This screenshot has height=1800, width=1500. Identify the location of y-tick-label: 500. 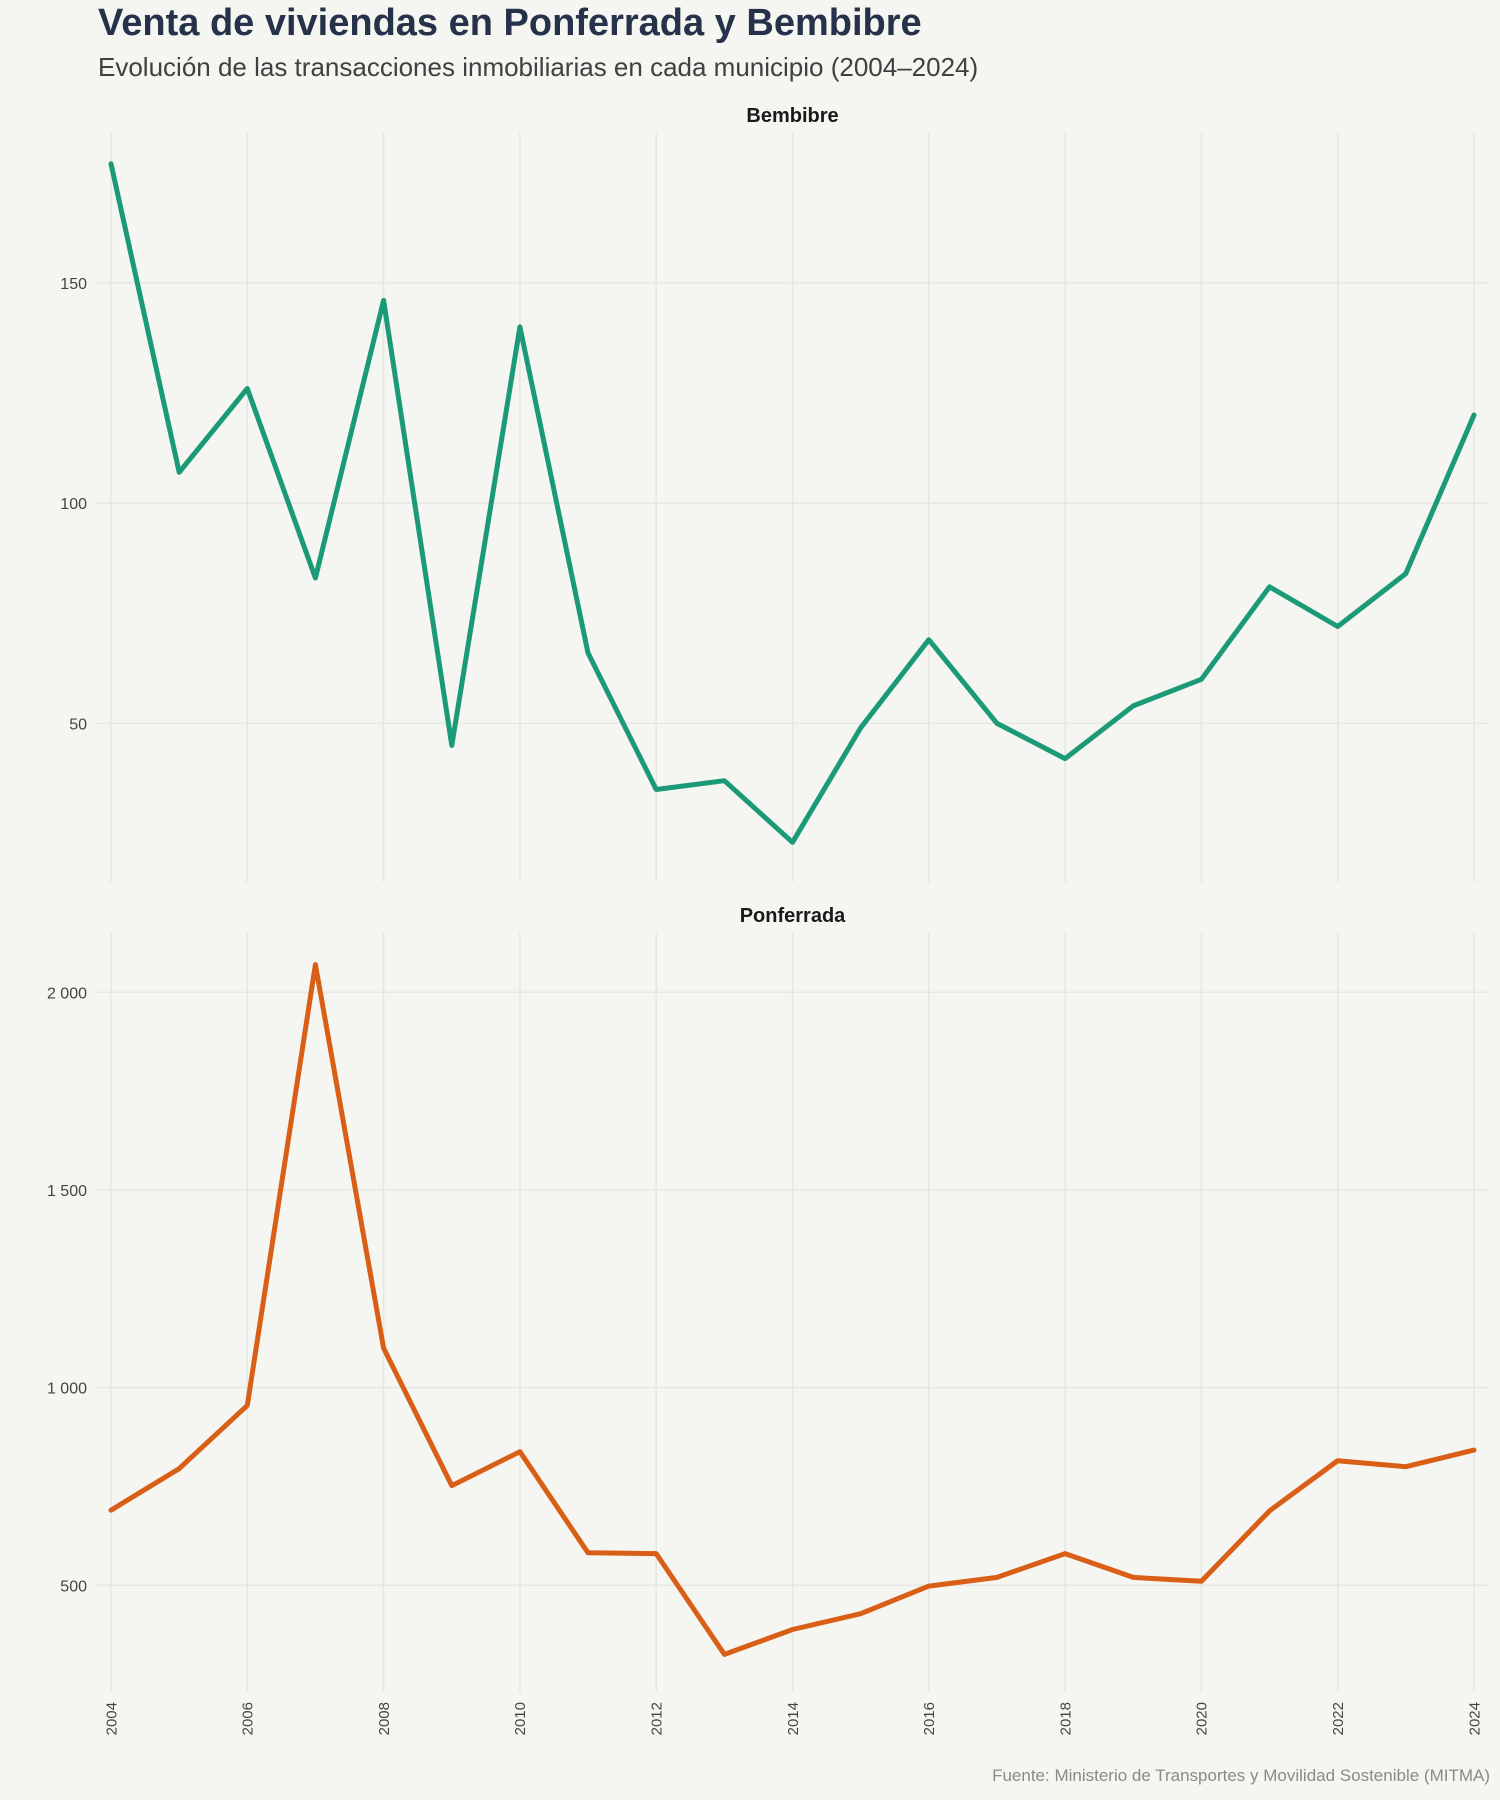
(73, 1586).